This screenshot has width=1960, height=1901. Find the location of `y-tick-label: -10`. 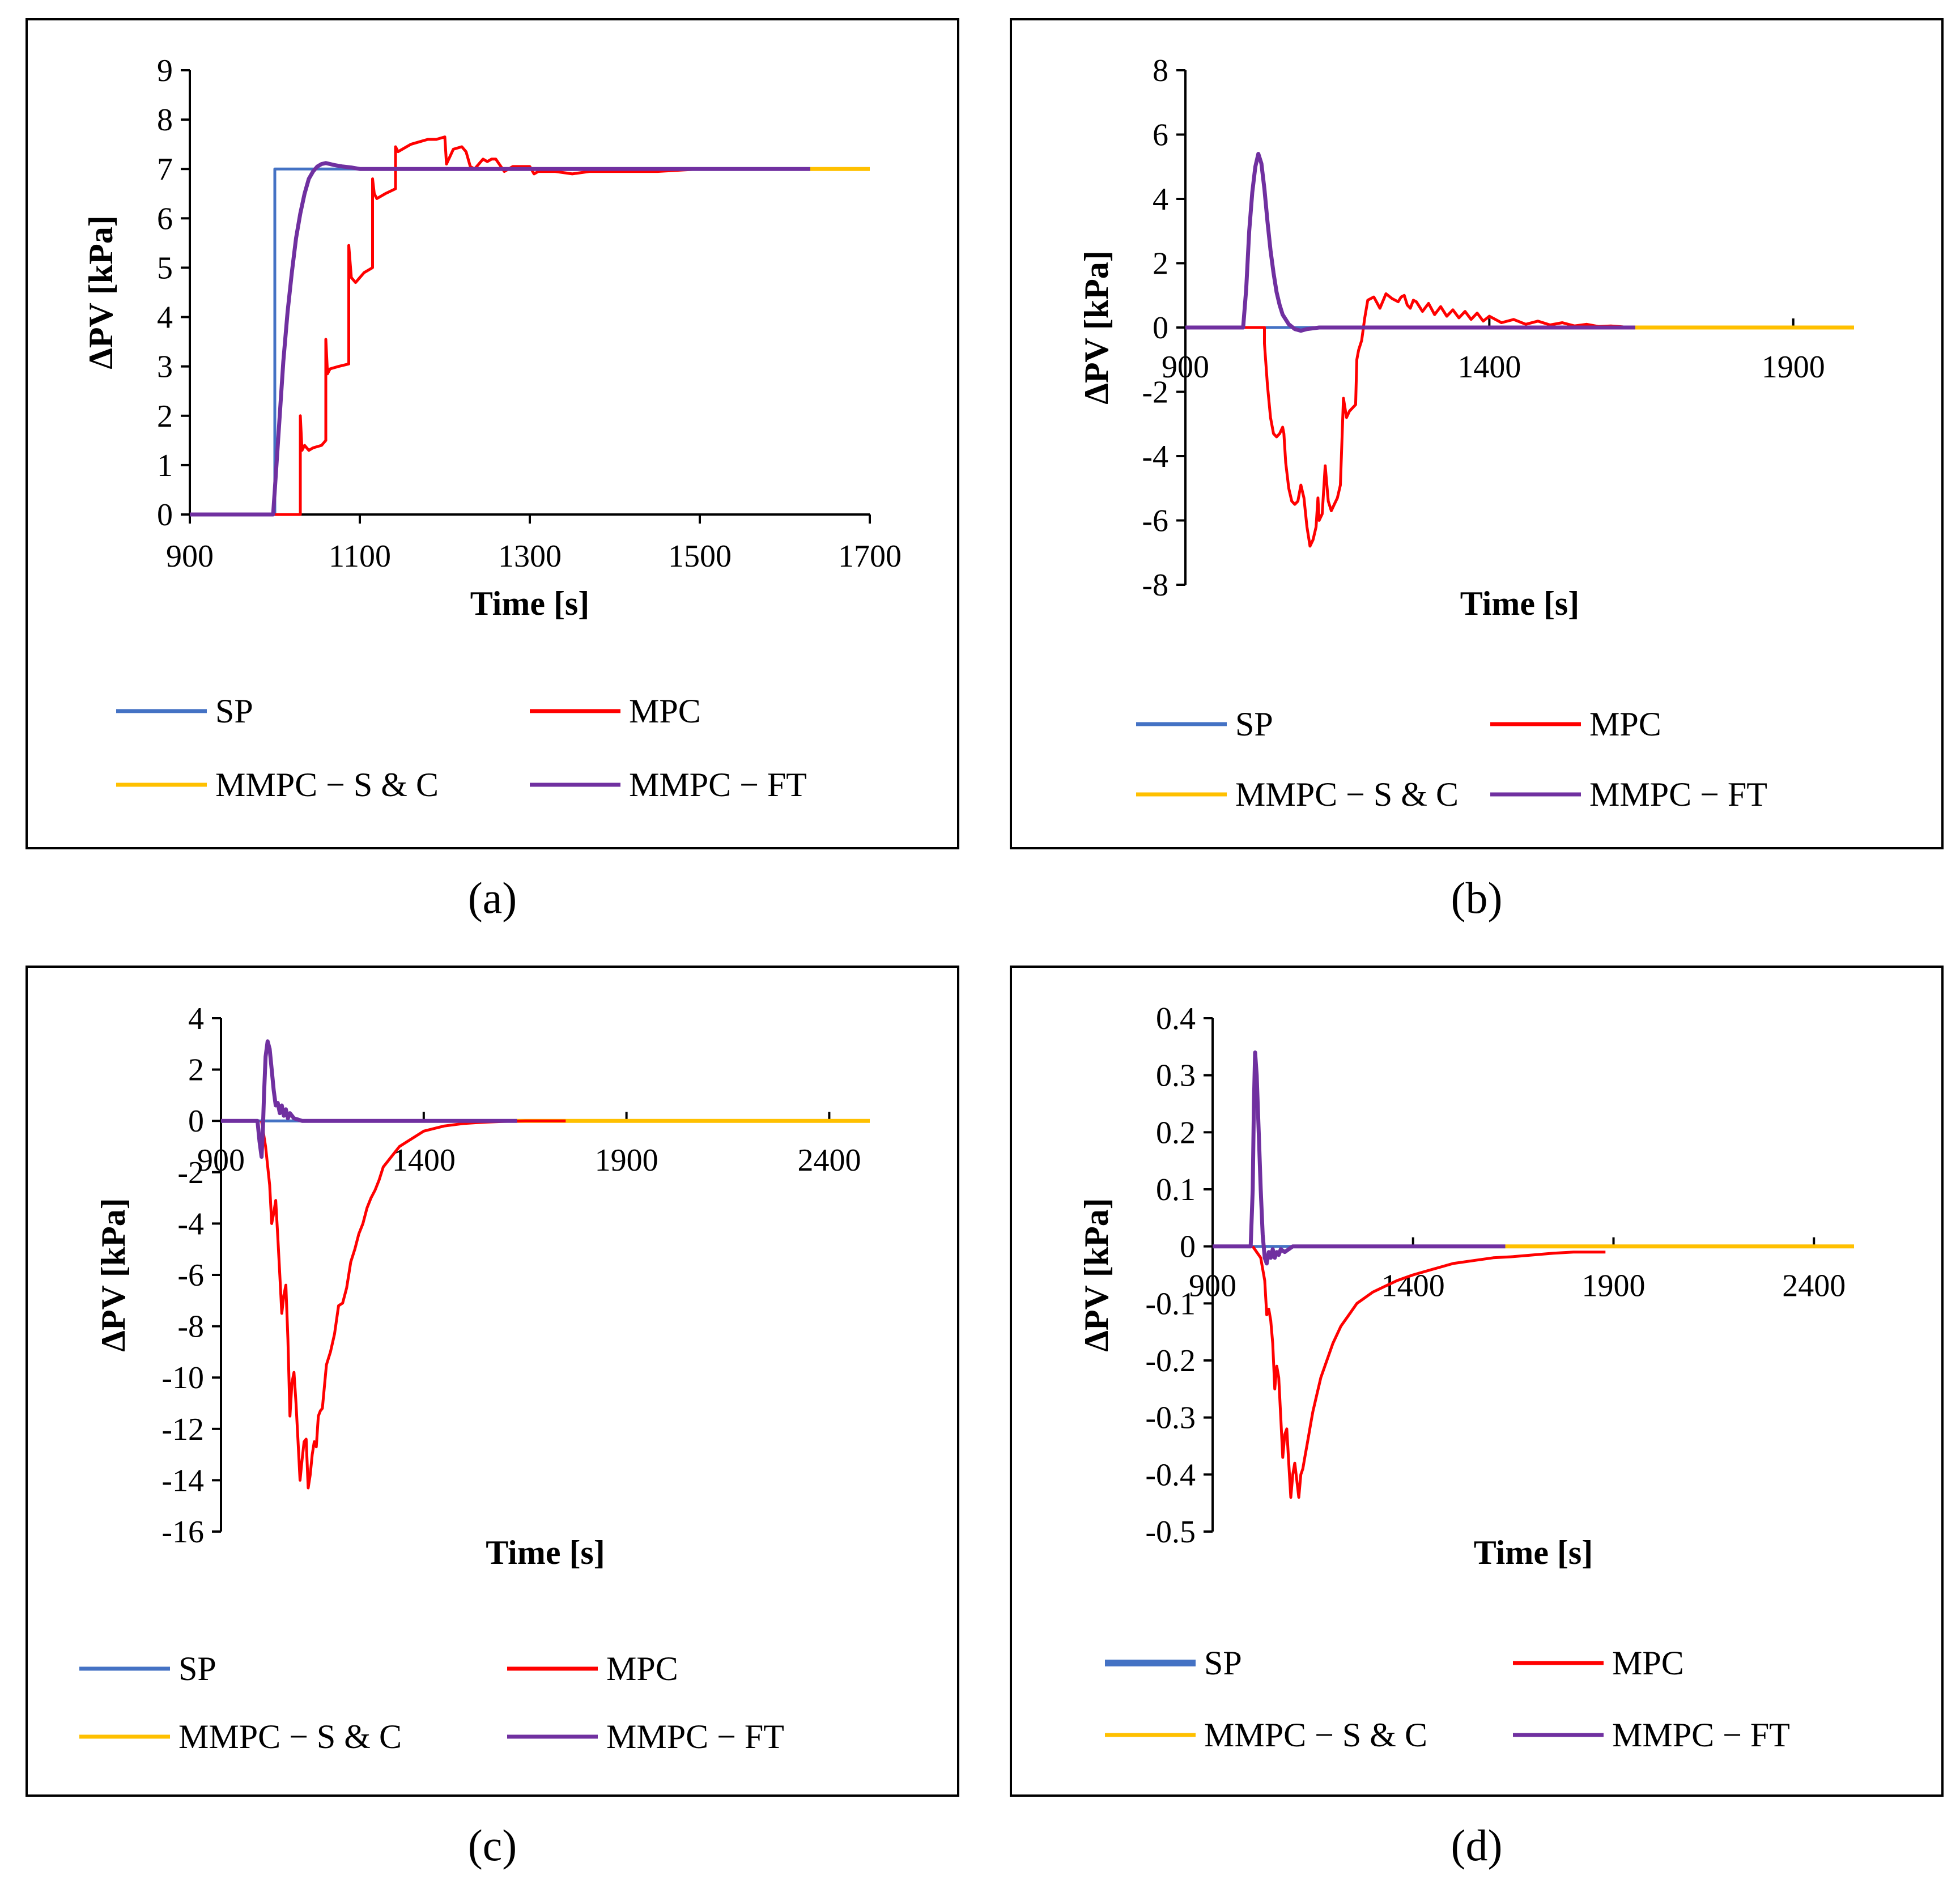

y-tick-label: -10 is located at coordinates (183, 1378).